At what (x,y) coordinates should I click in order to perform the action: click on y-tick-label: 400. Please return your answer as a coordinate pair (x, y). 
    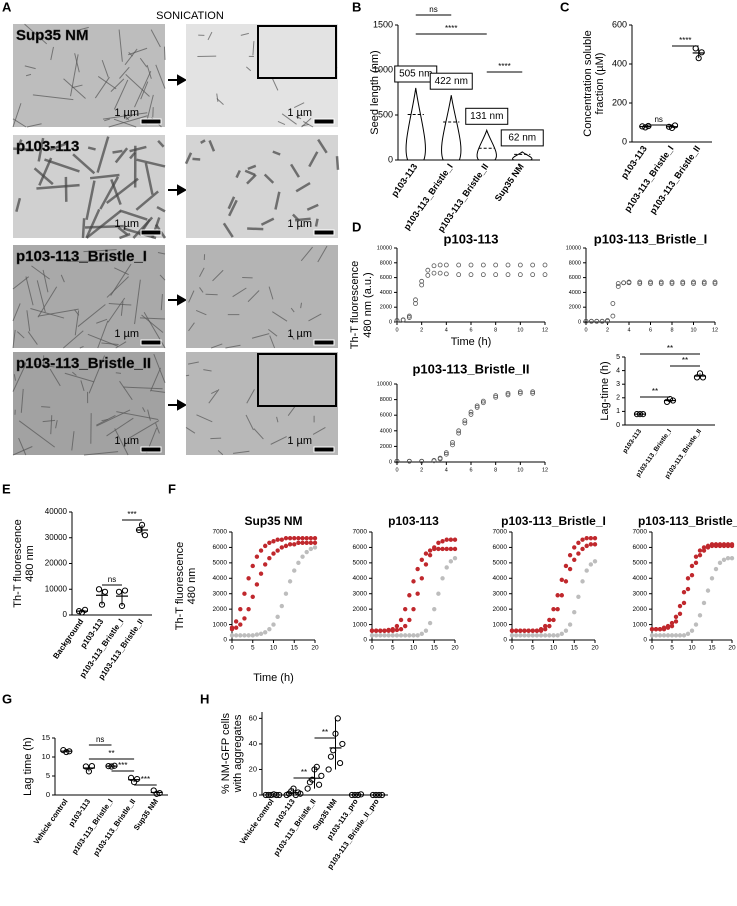
    Looking at the image, I should click on (619, 63).